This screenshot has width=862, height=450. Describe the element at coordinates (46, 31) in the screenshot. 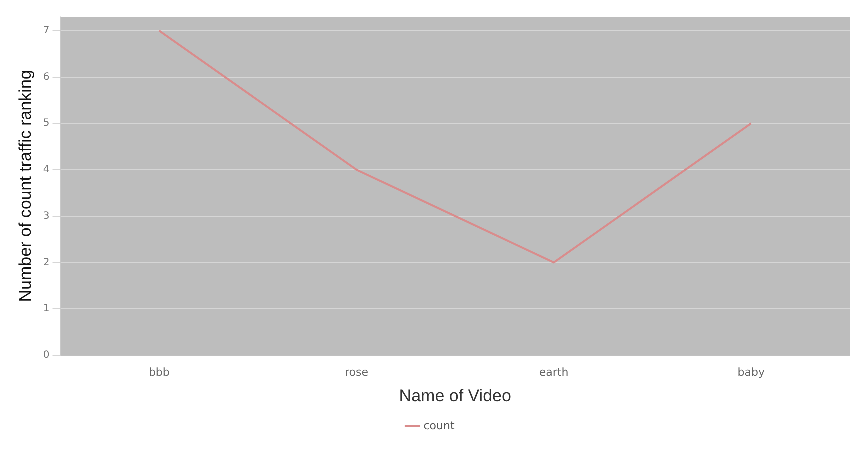

I see `y-tick-label: 7` at that location.